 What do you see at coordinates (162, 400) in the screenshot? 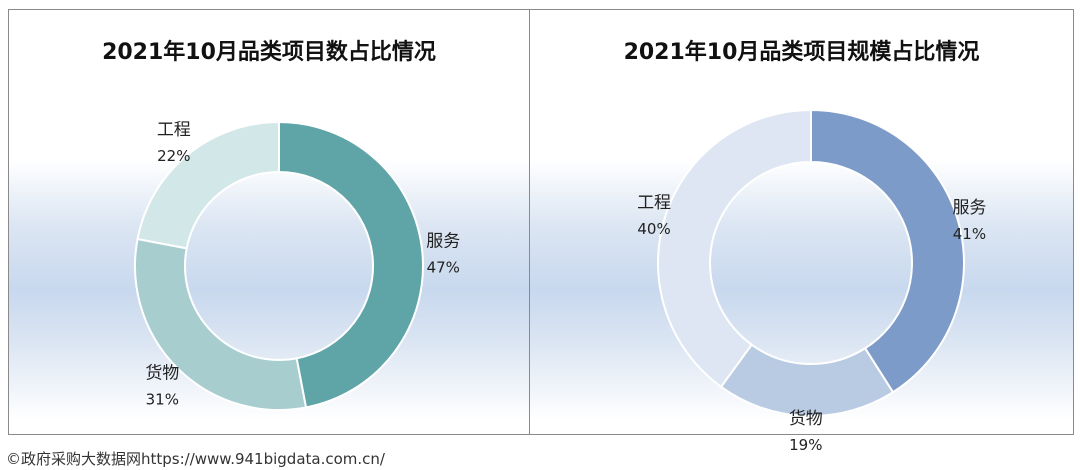
I see `slice-value-label: 31%` at bounding box center [162, 400].